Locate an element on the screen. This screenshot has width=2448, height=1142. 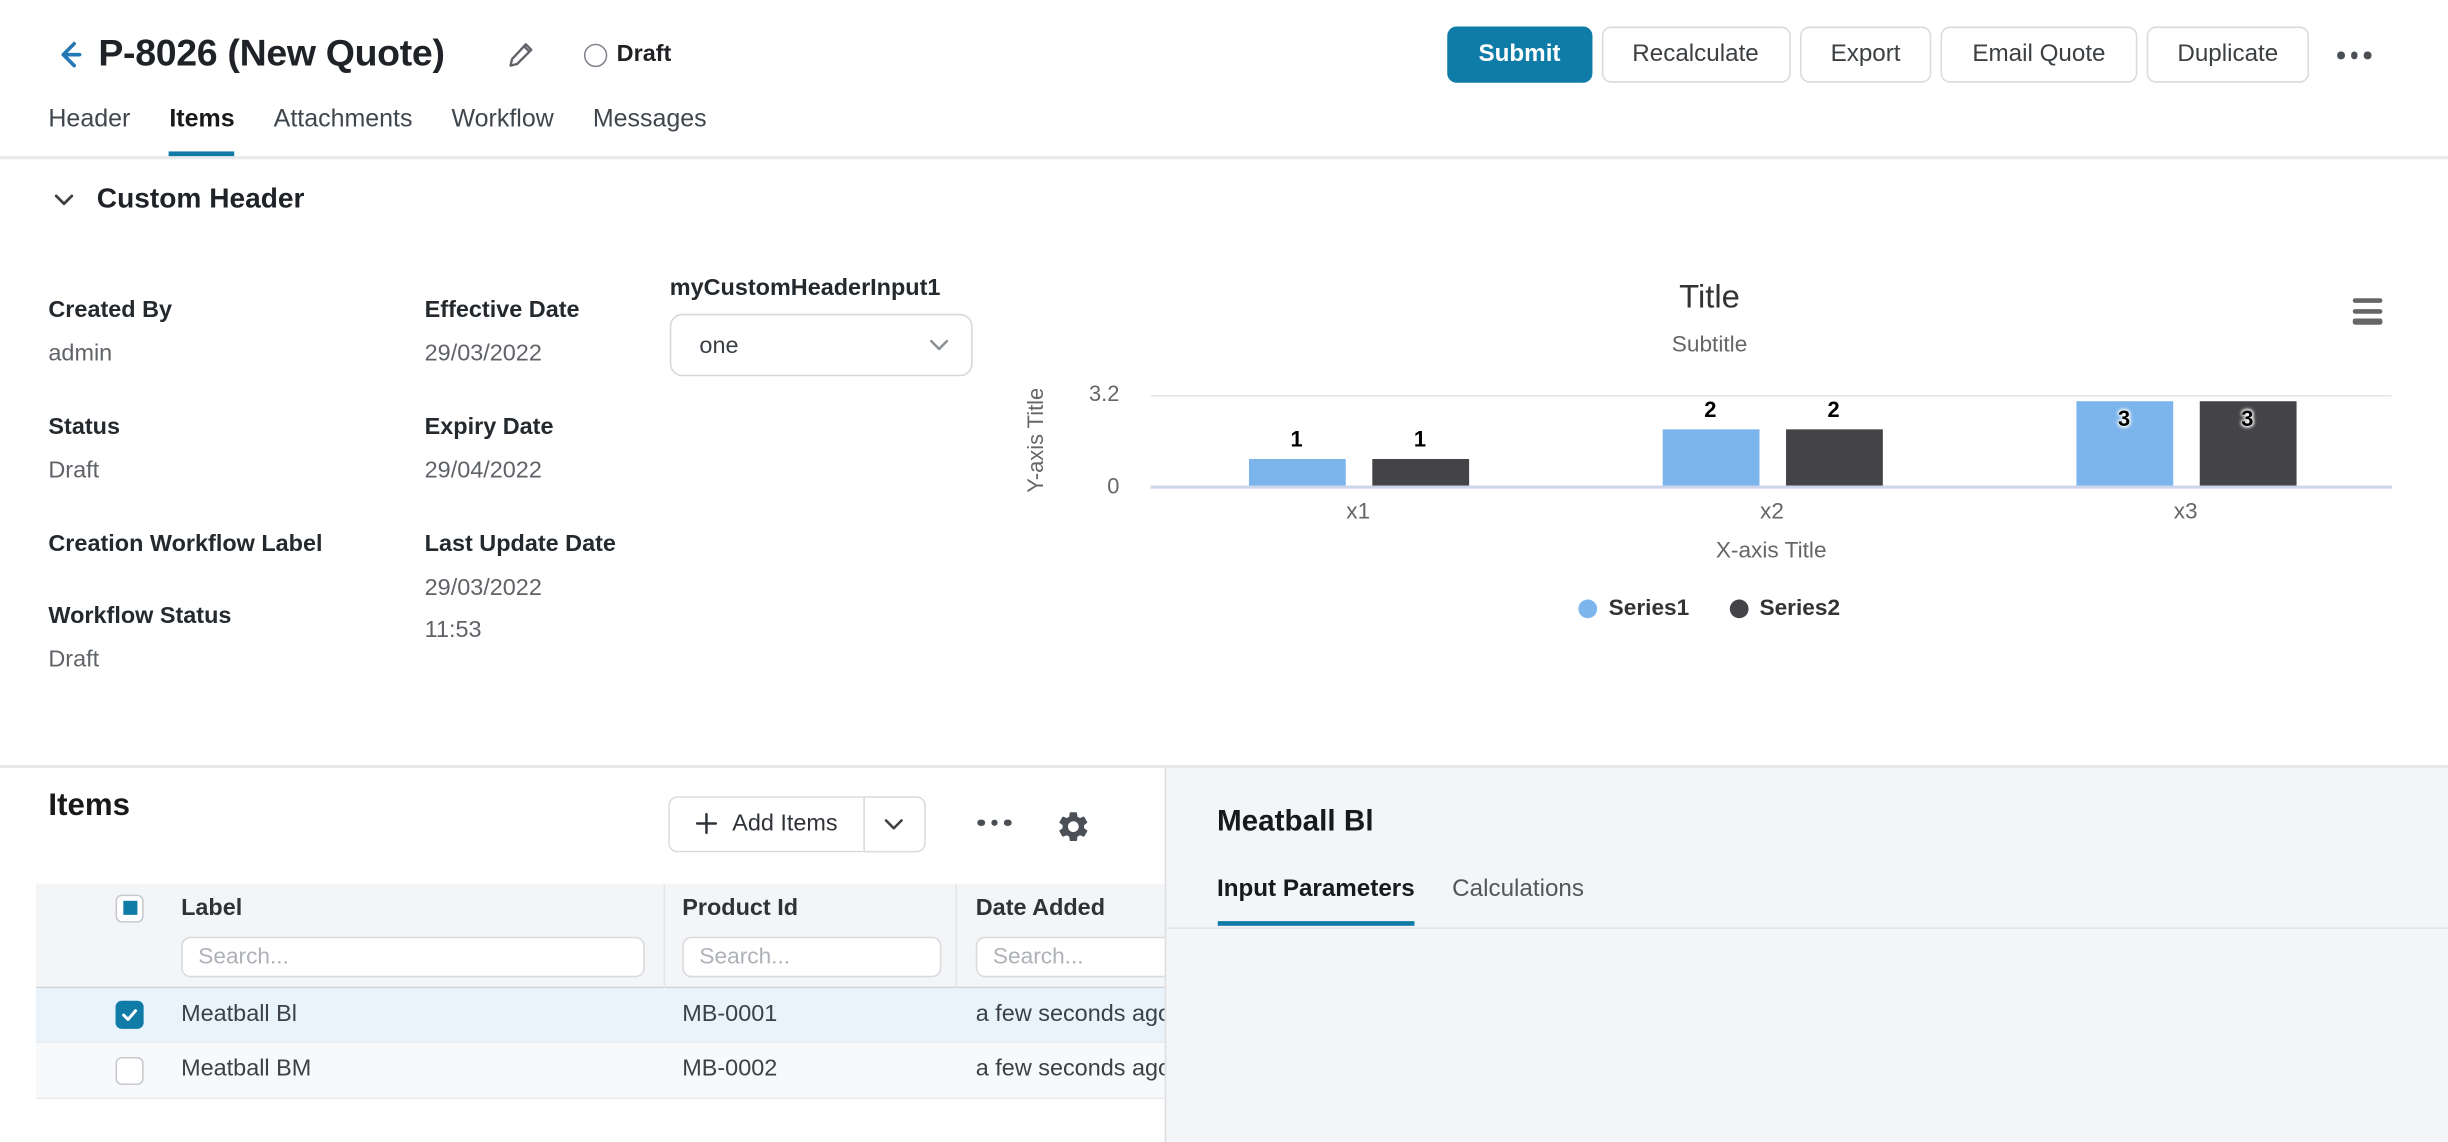
field-last-update-date: Last Update Date 29/03/2022 11:53 is located at coordinates (520, 587).